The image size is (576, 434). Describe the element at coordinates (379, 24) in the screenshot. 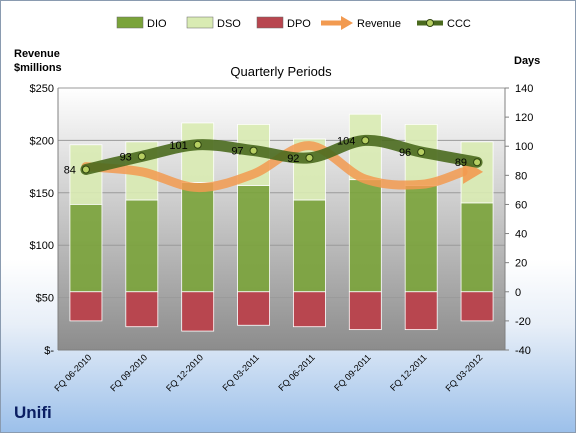

I see `legend-label-revenue: Revenue` at that location.